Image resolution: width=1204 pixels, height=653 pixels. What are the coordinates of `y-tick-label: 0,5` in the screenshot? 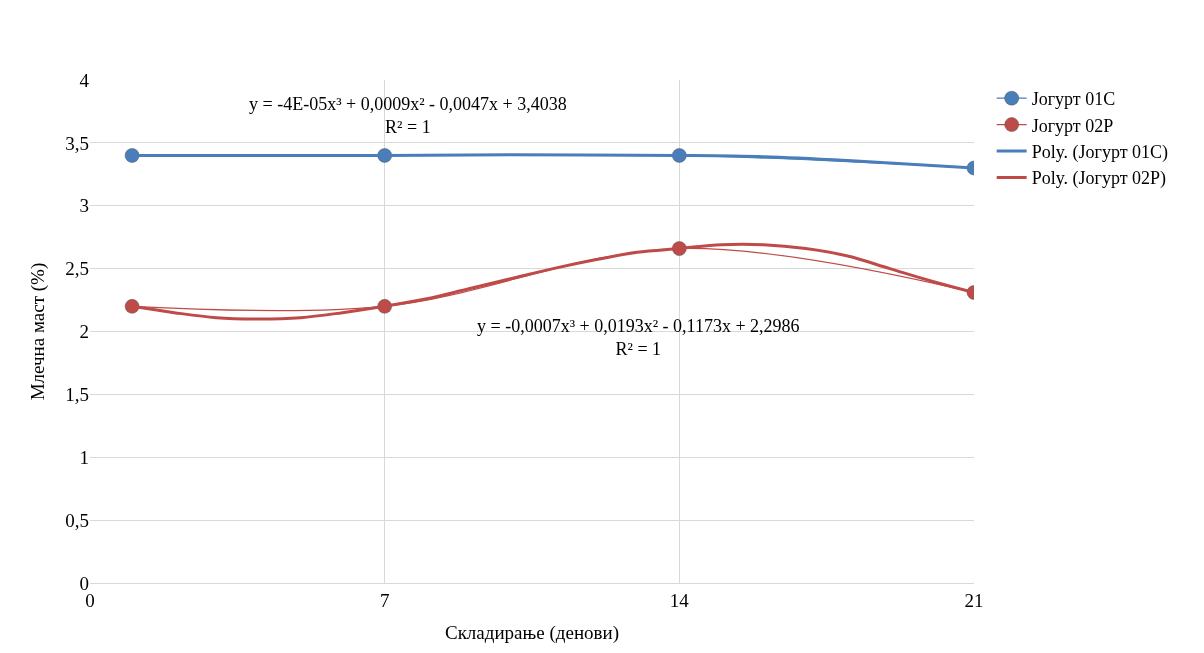 It's located at (77, 520).